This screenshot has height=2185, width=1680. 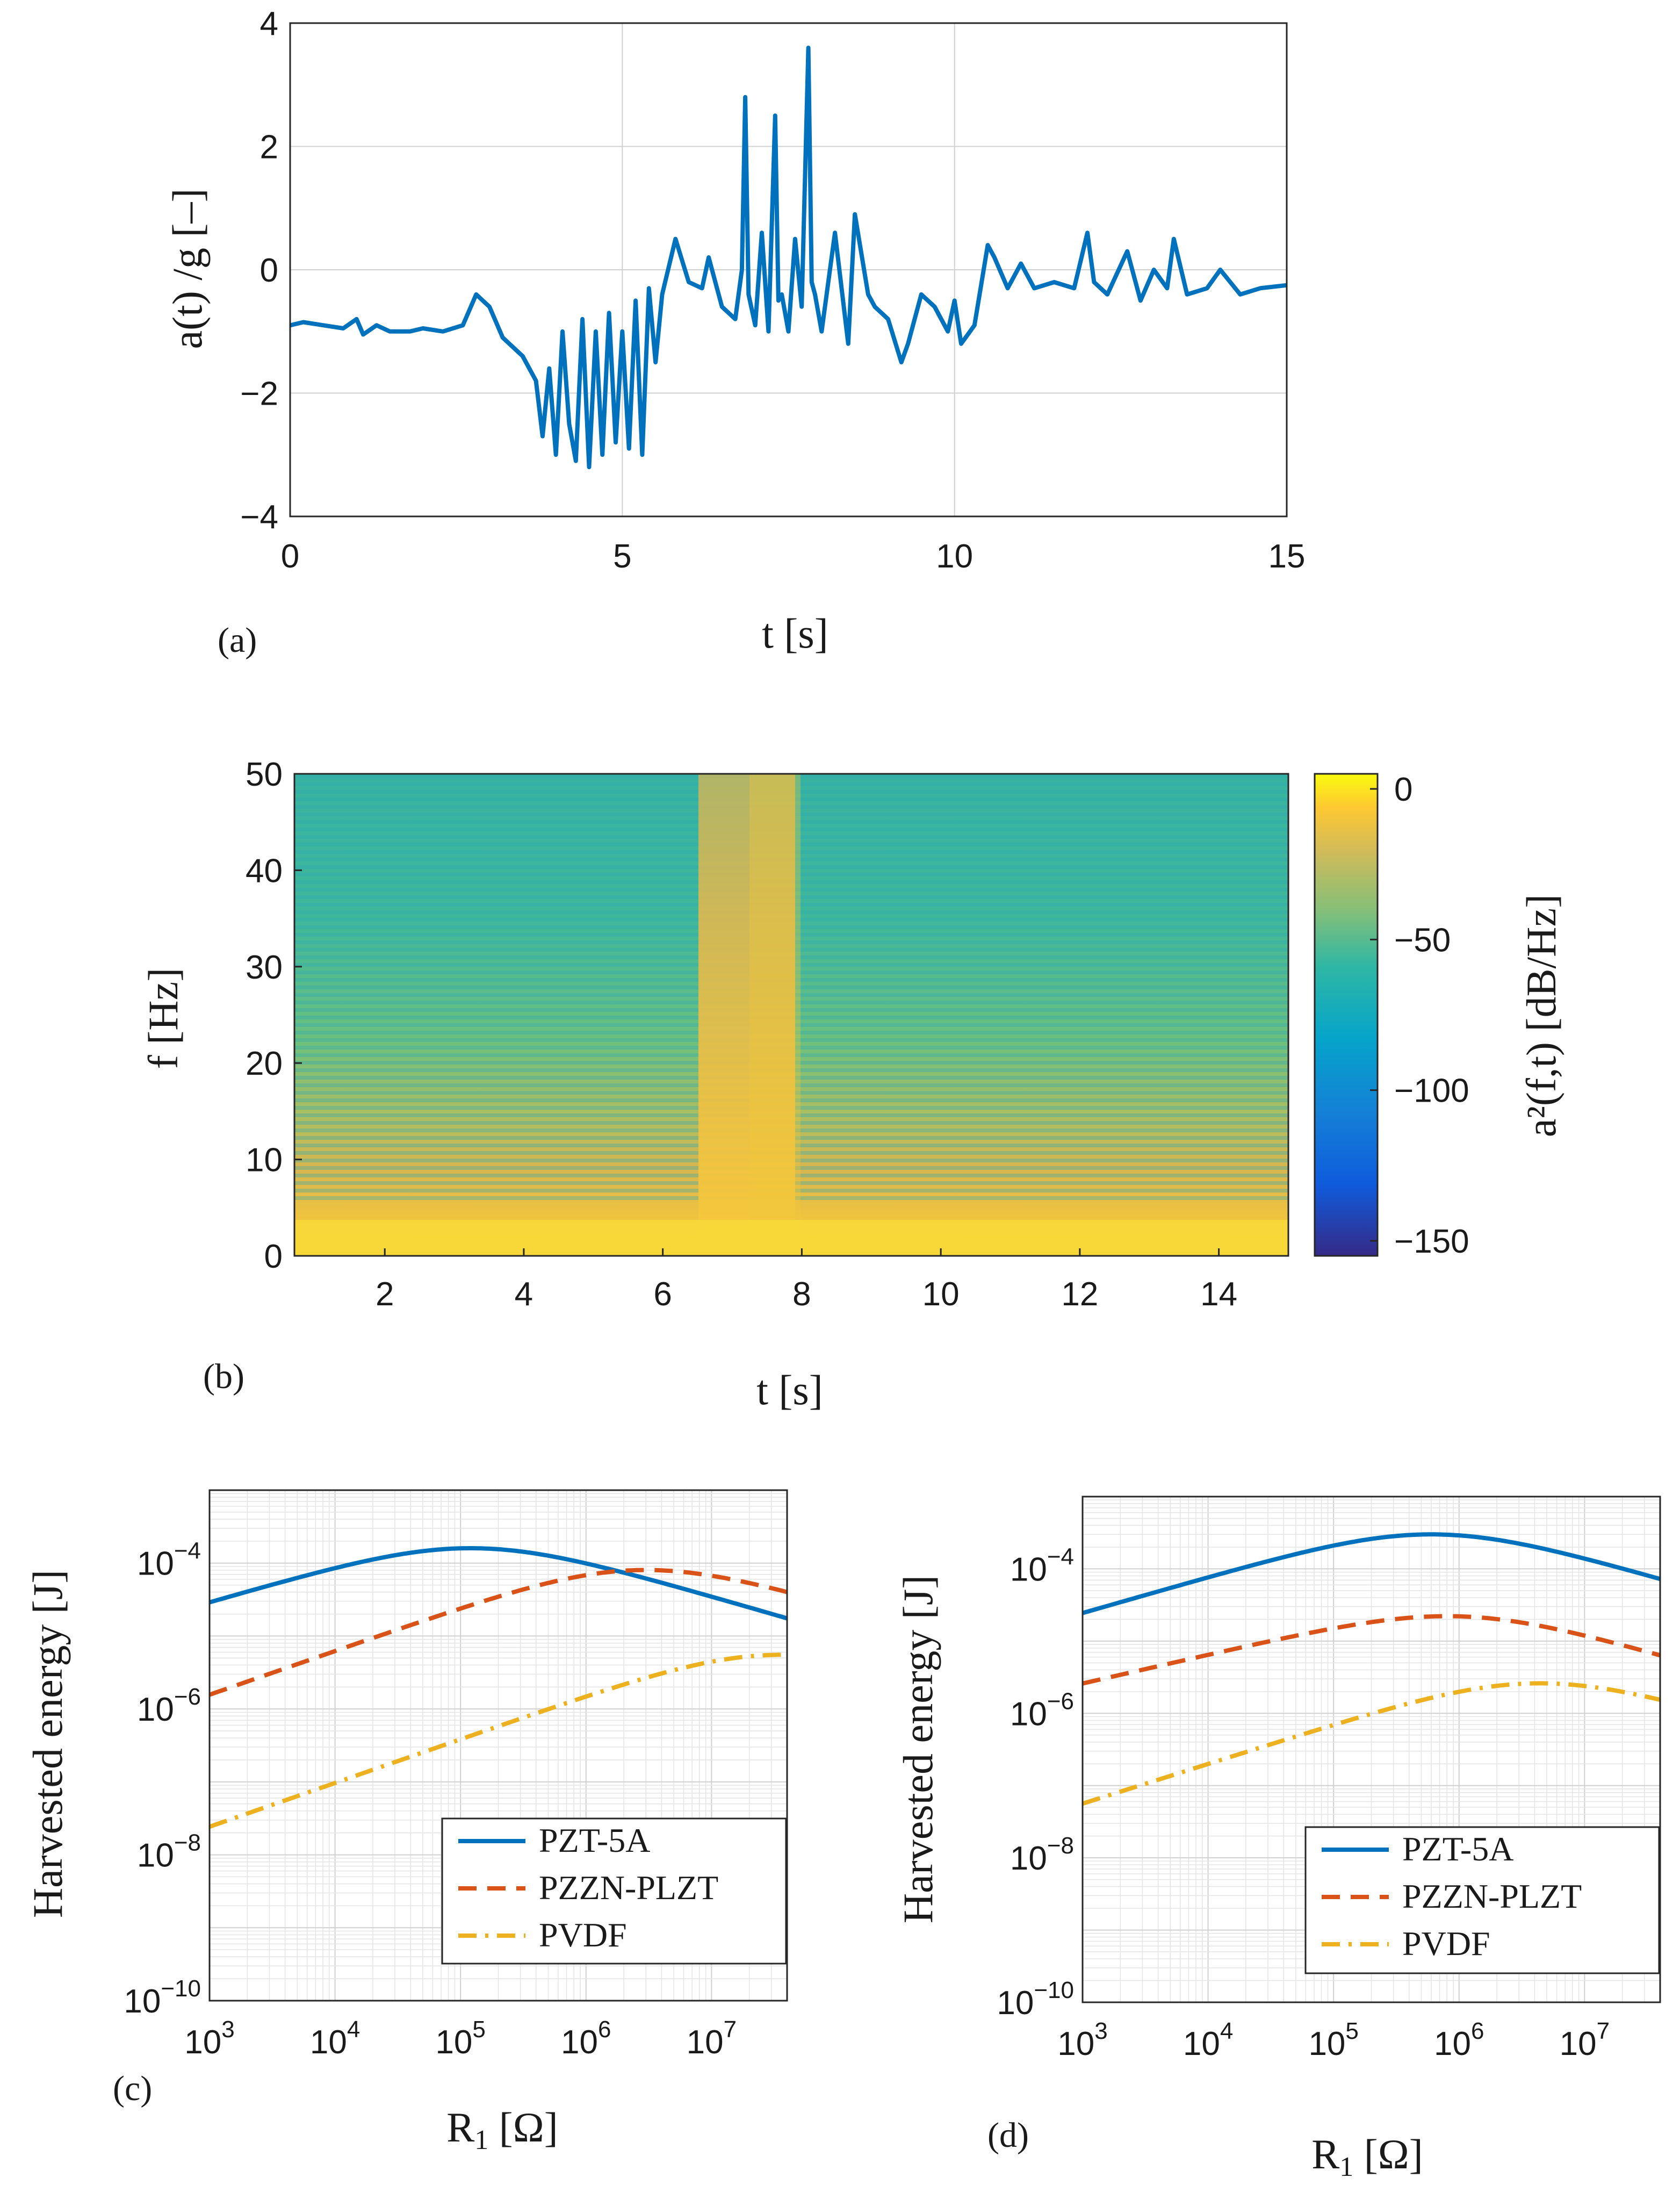 What do you see at coordinates (1541, 1015) in the screenshot?
I see `colorbar-label: a²(f,t) [dB/Hz]` at bounding box center [1541, 1015].